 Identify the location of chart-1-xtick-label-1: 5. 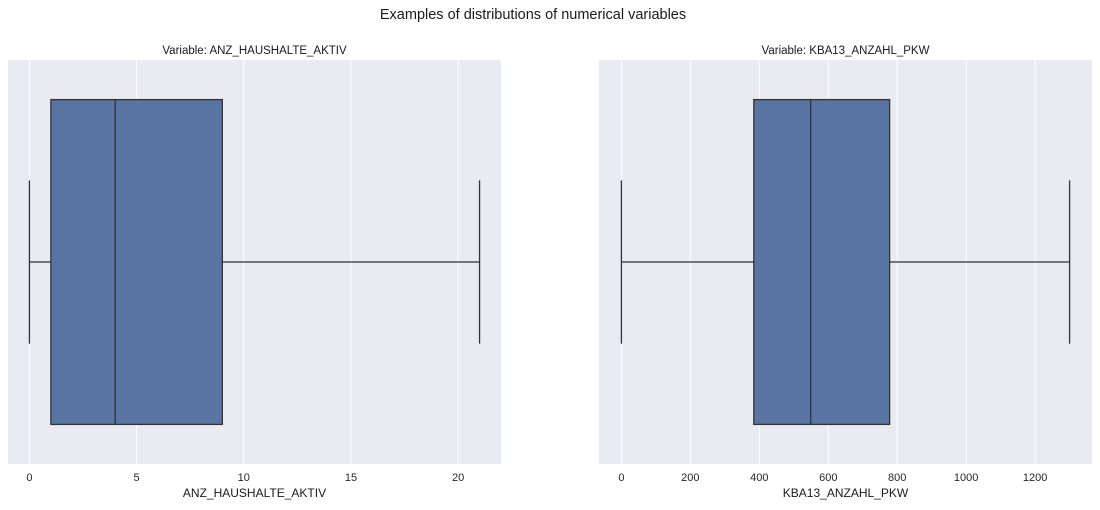
(137, 478).